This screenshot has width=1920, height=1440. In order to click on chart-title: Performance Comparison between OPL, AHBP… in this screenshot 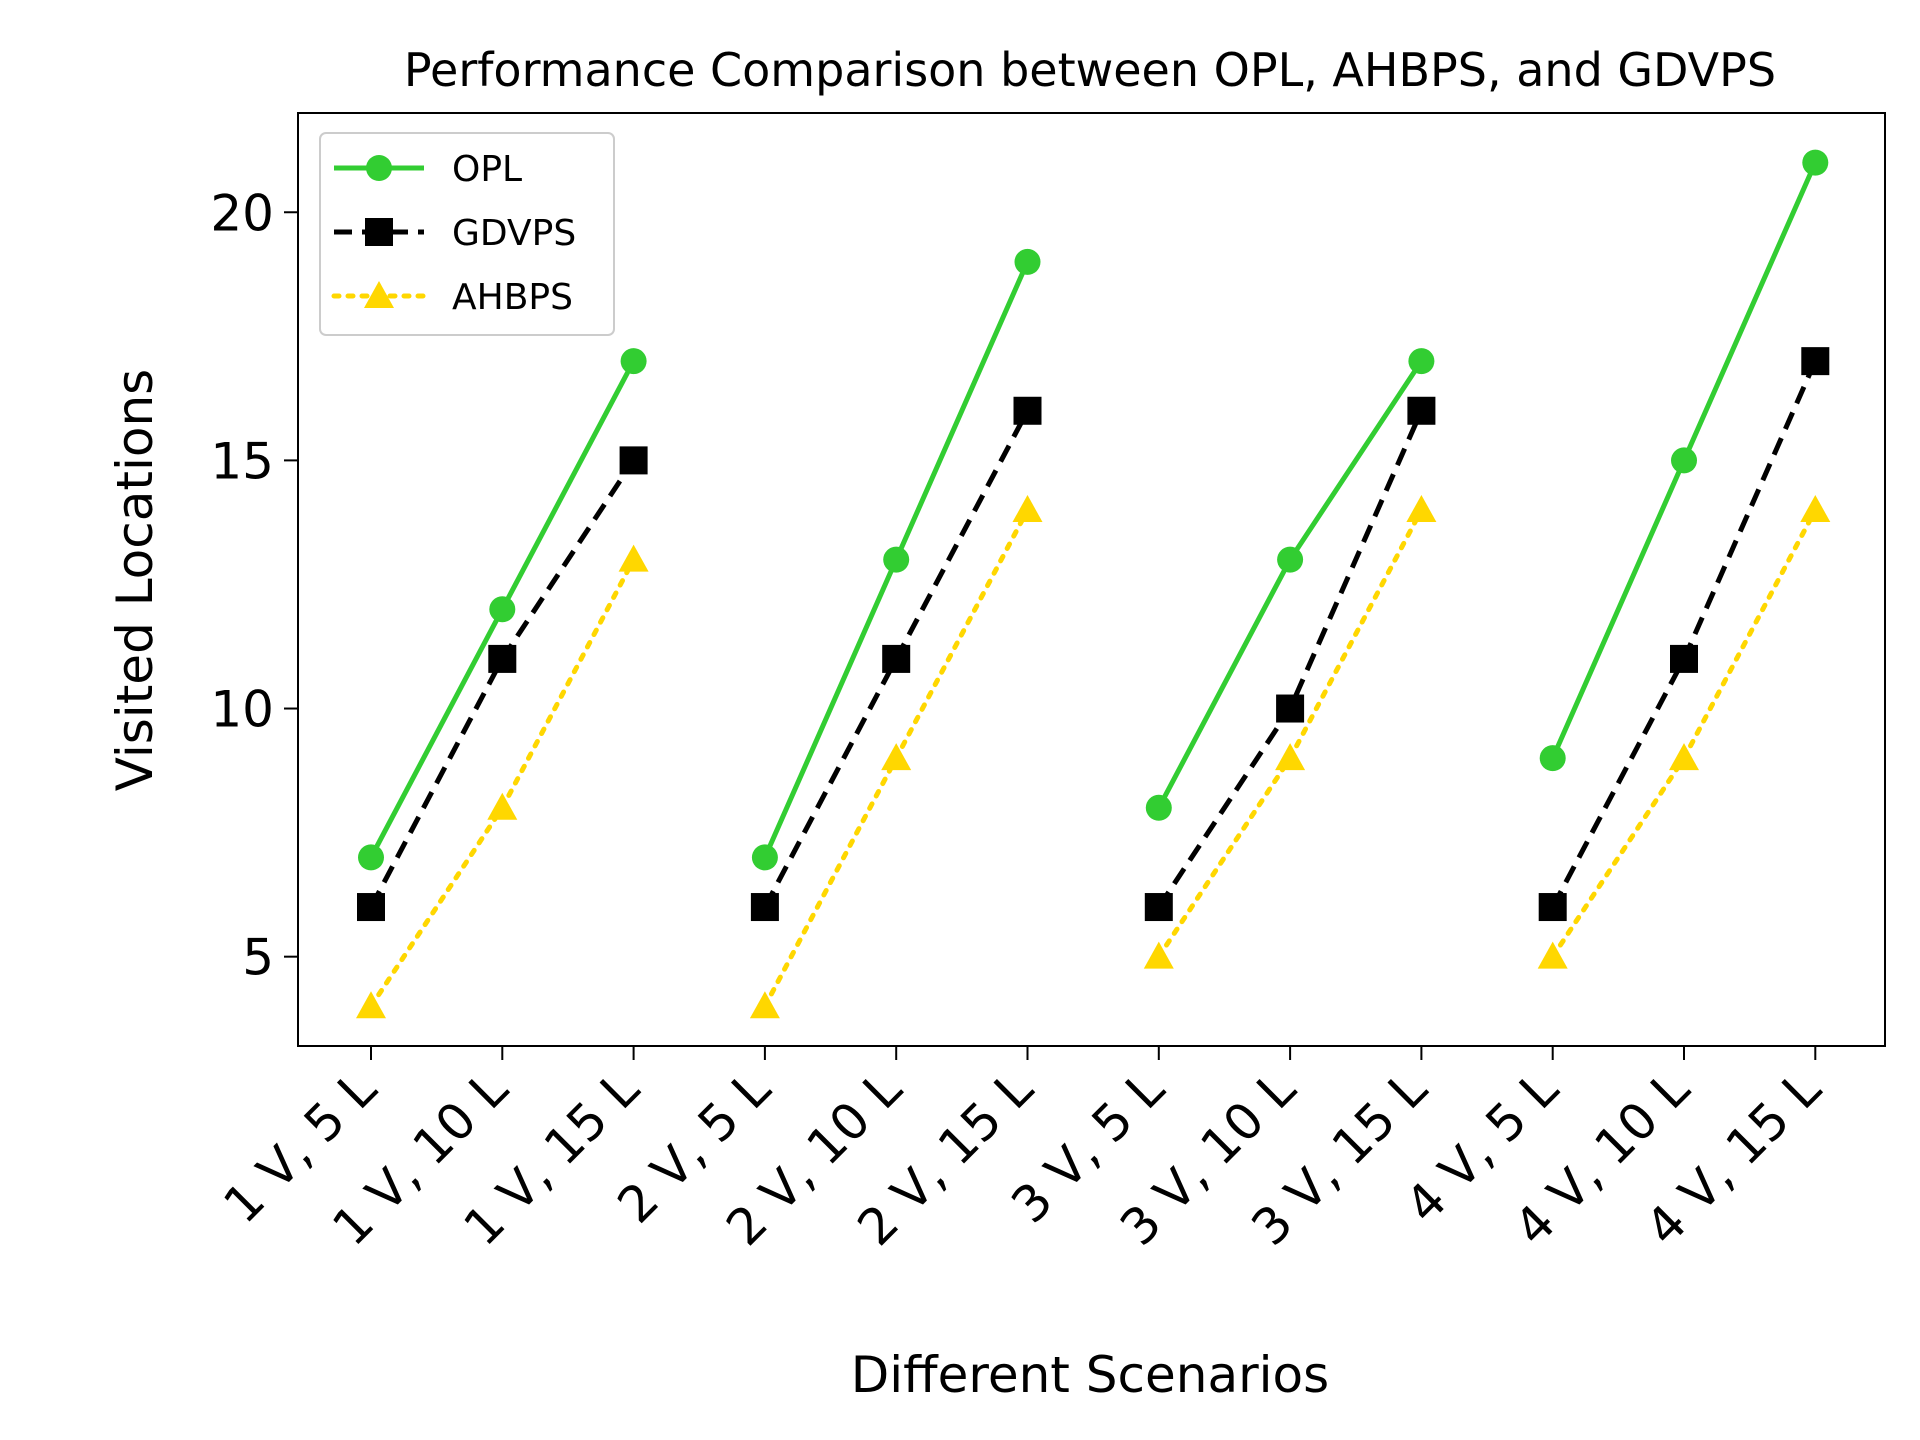, I will do `click(1090, 70)`.